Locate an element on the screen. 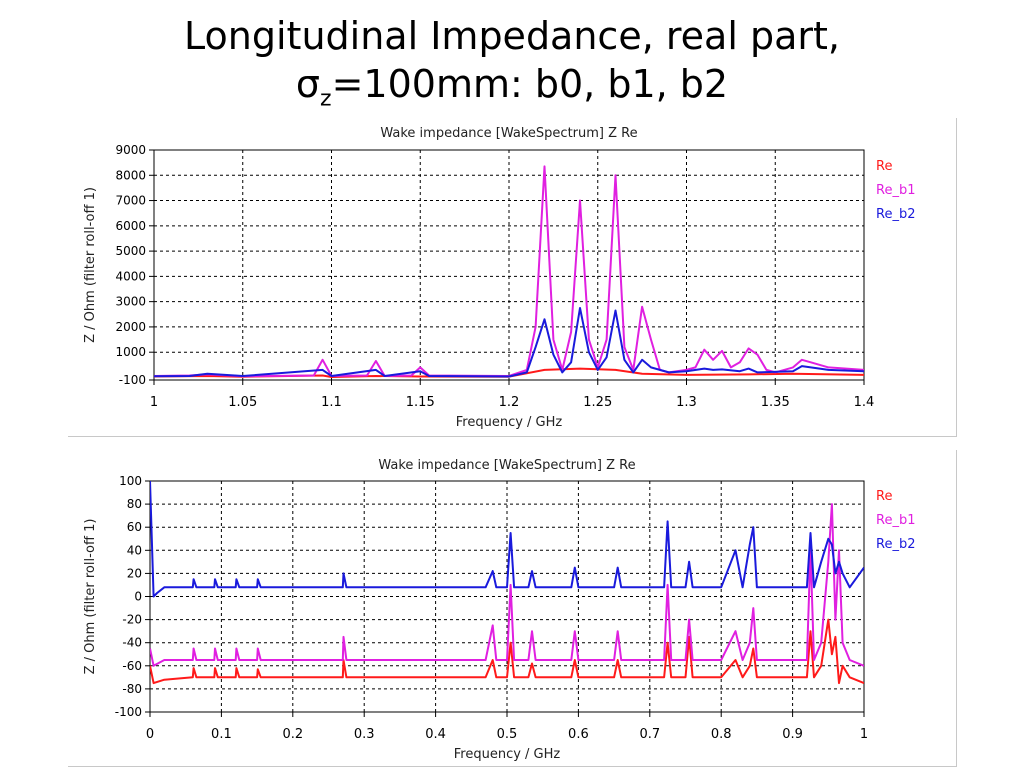 The image size is (1024, 768). x-tick-label: 1.1 is located at coordinates (331, 402).